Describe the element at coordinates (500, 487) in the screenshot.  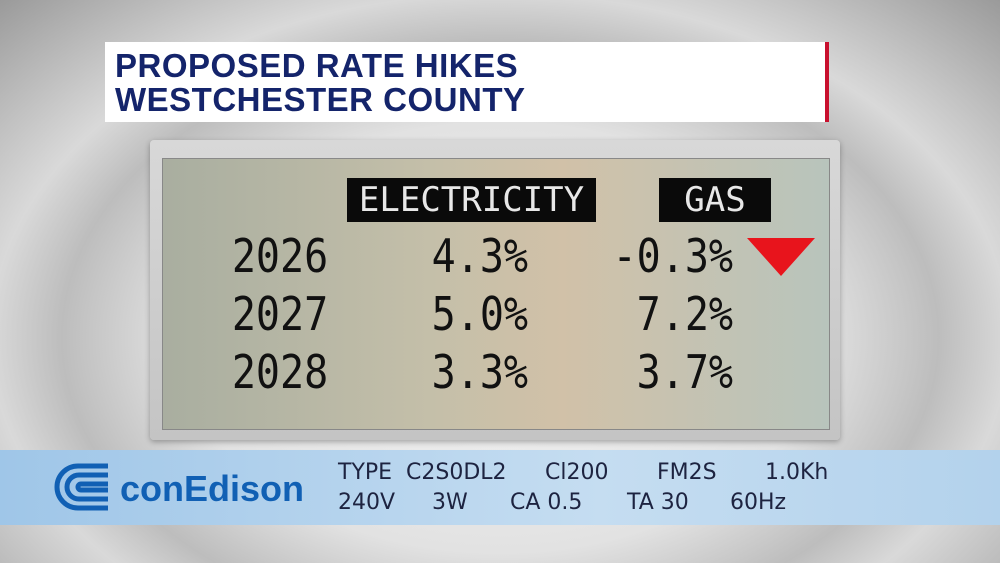
I see `meter-band` at that location.